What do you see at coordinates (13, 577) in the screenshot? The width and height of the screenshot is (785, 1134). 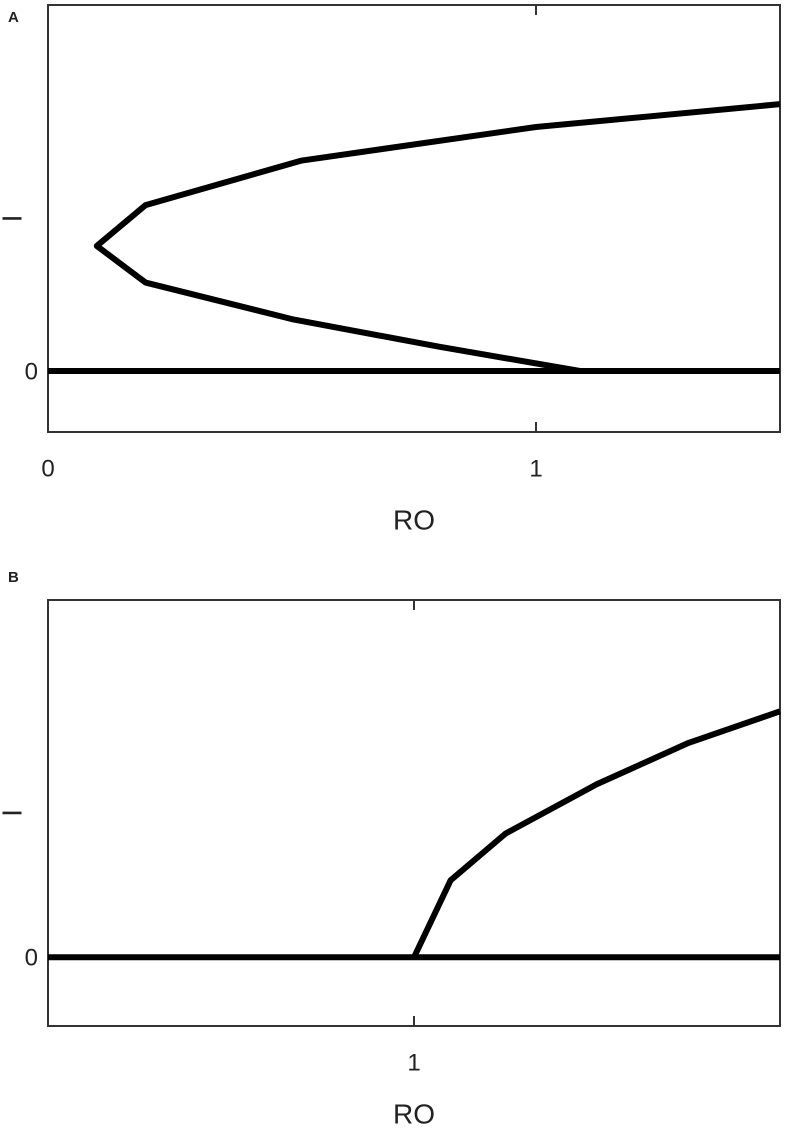 I see `panel-label: B` at bounding box center [13, 577].